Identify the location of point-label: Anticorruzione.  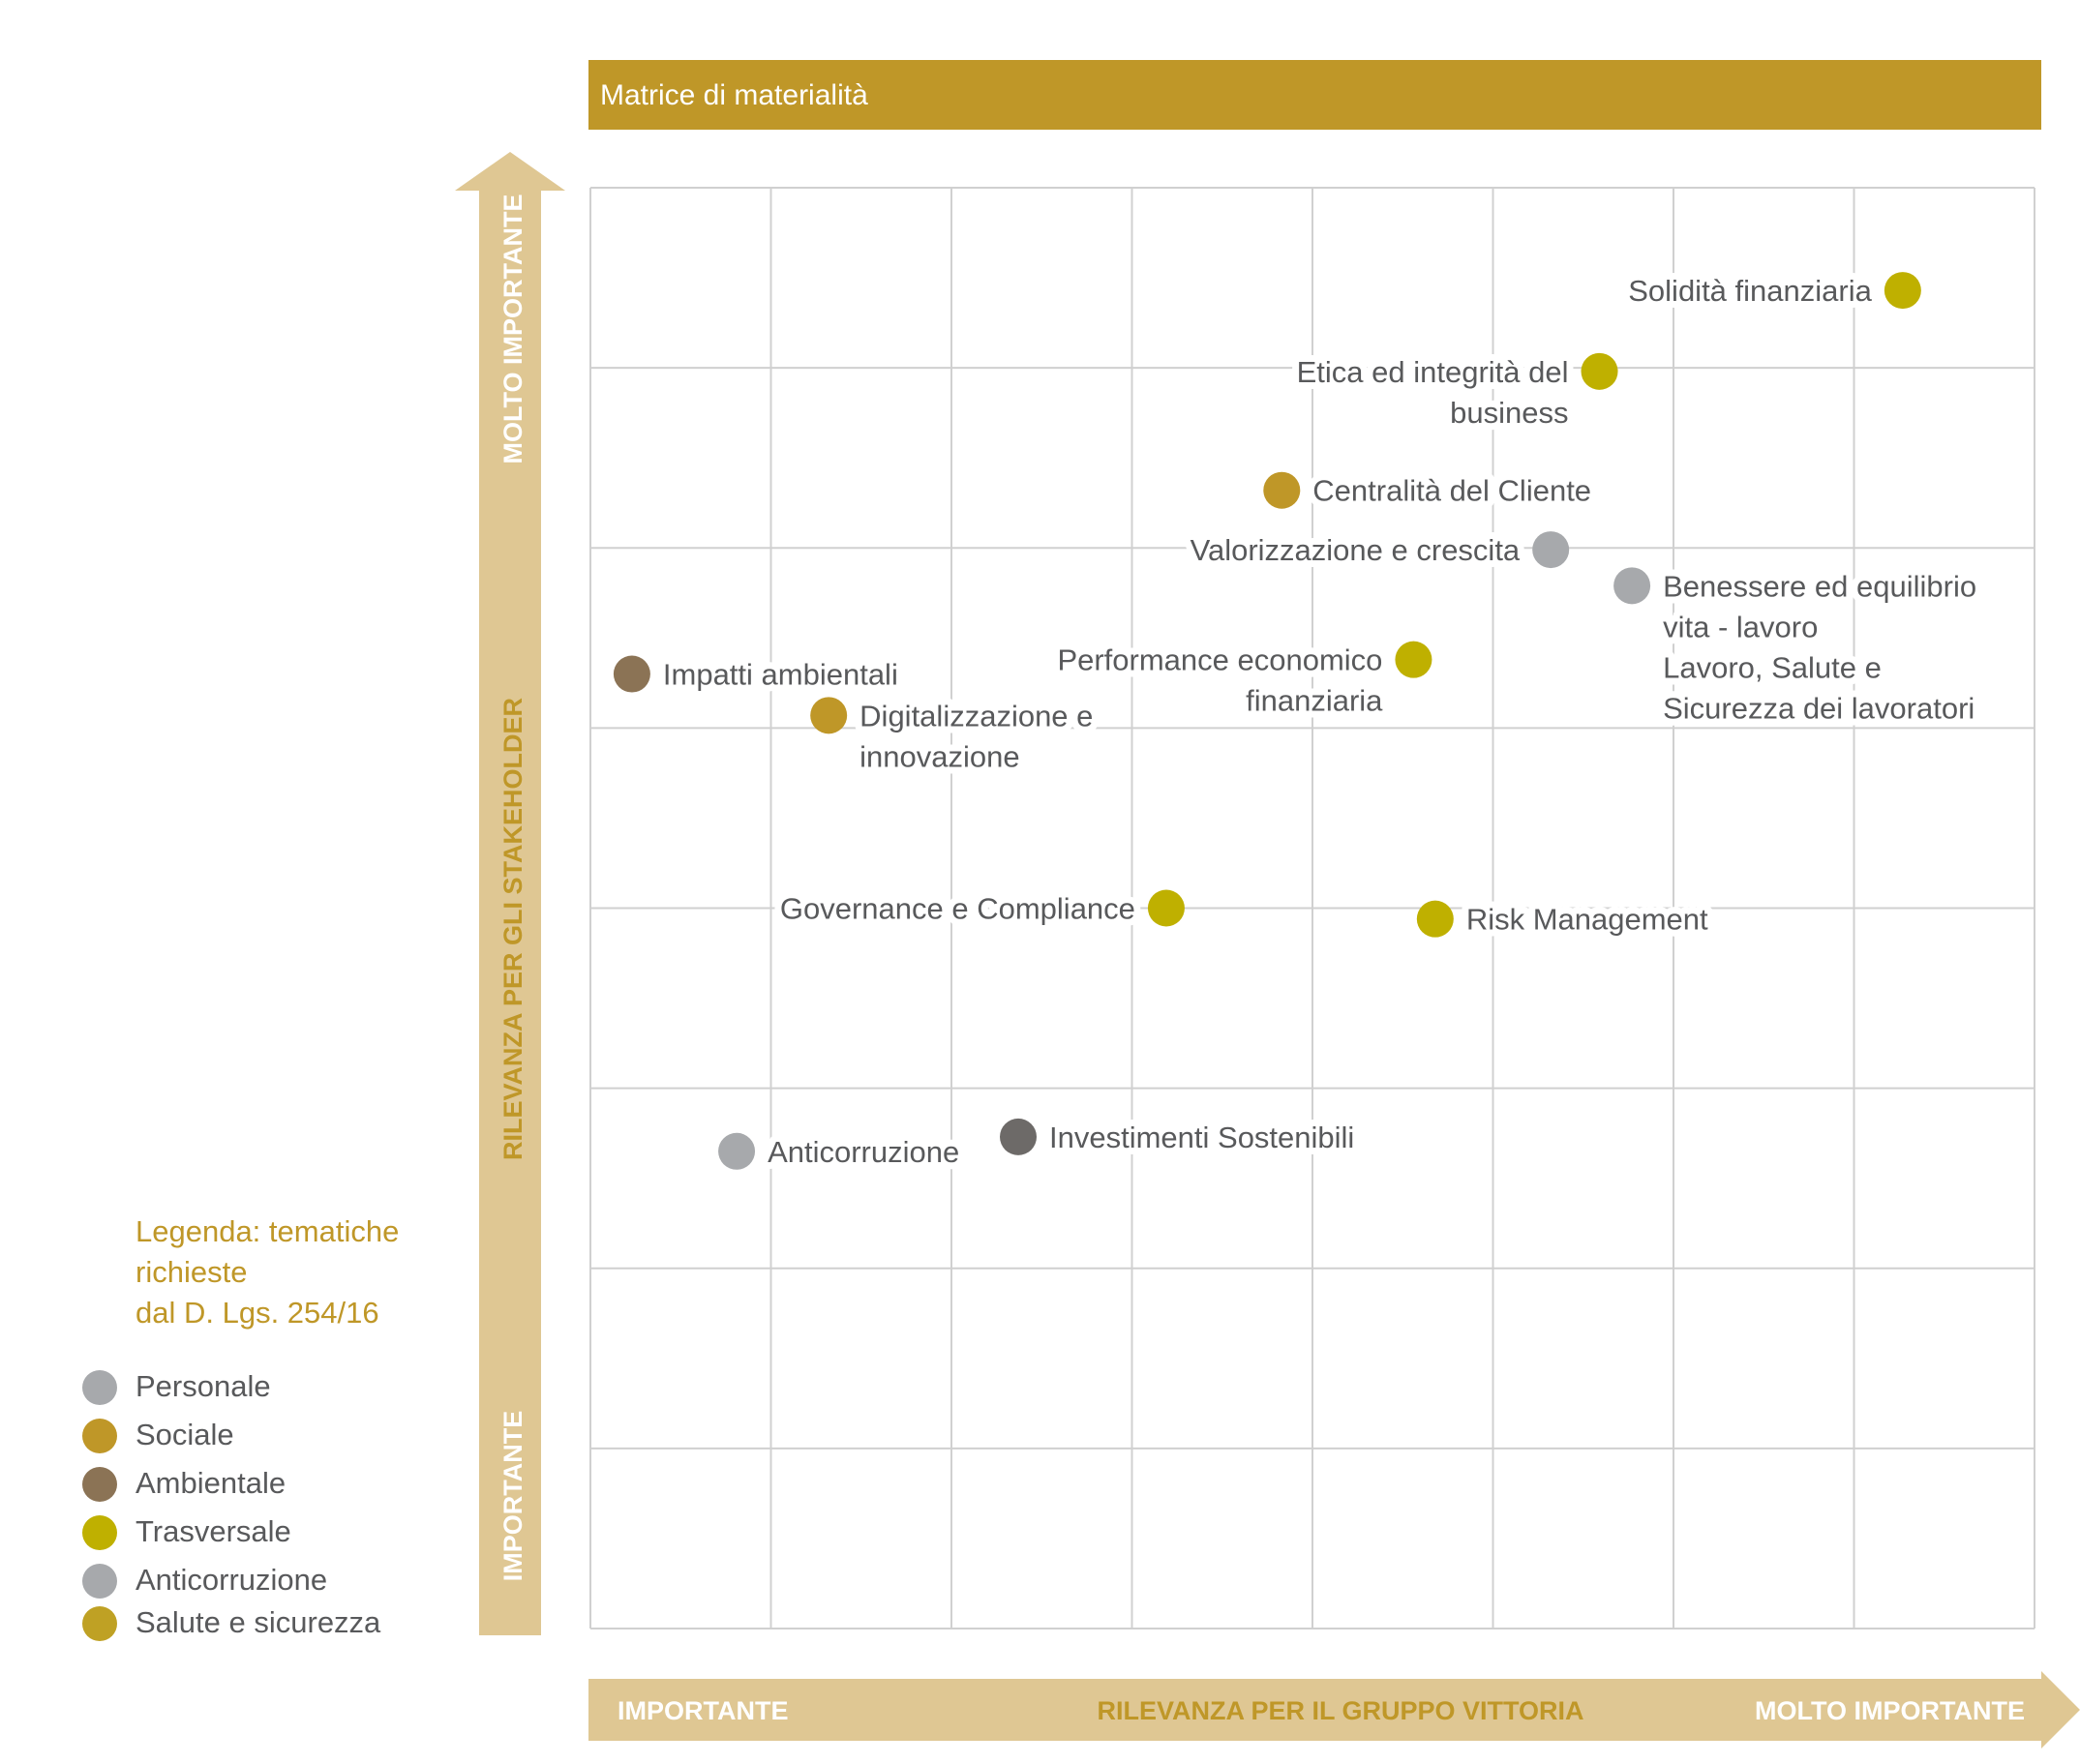
(863, 1152).